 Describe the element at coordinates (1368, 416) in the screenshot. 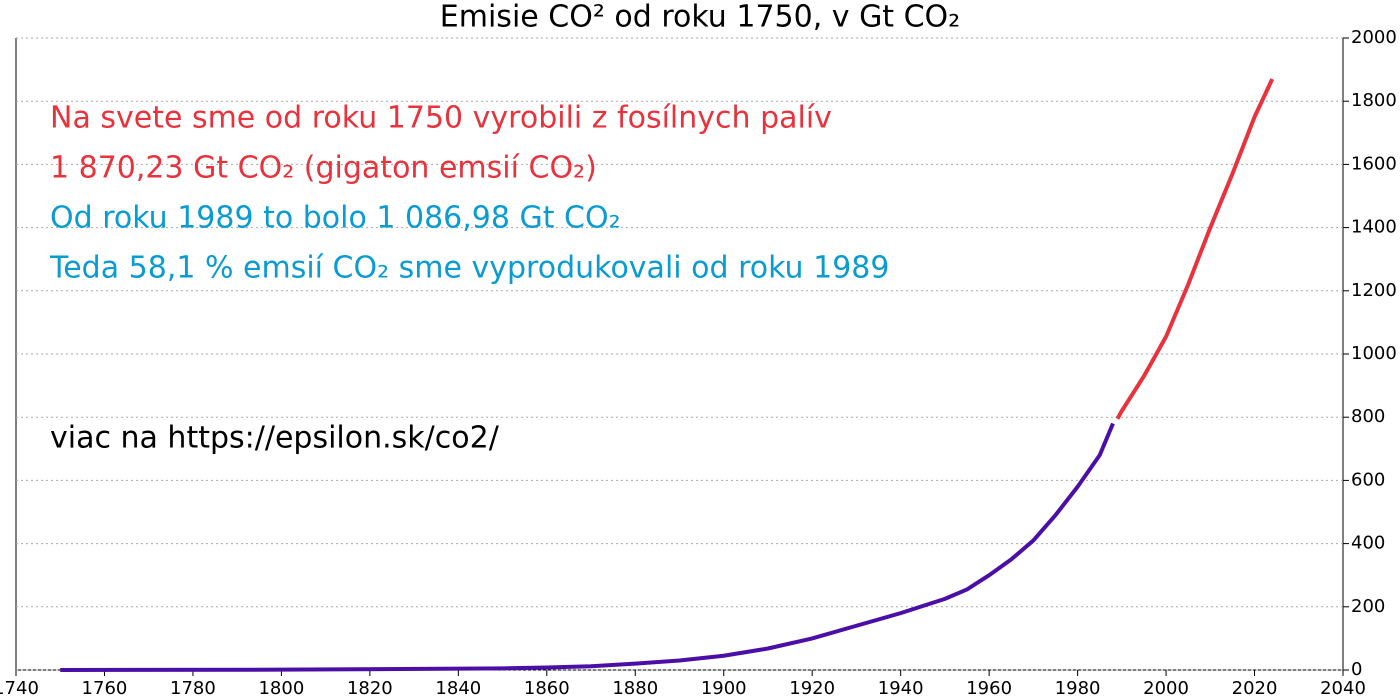

I see `y-tick-label: 800` at that location.